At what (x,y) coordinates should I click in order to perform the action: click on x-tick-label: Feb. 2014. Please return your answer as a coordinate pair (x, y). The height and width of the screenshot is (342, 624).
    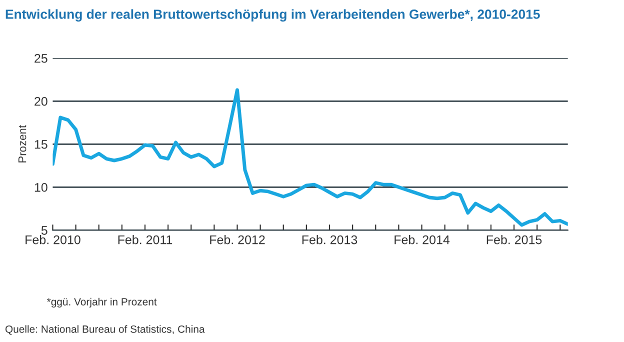
    Looking at the image, I should click on (422, 239).